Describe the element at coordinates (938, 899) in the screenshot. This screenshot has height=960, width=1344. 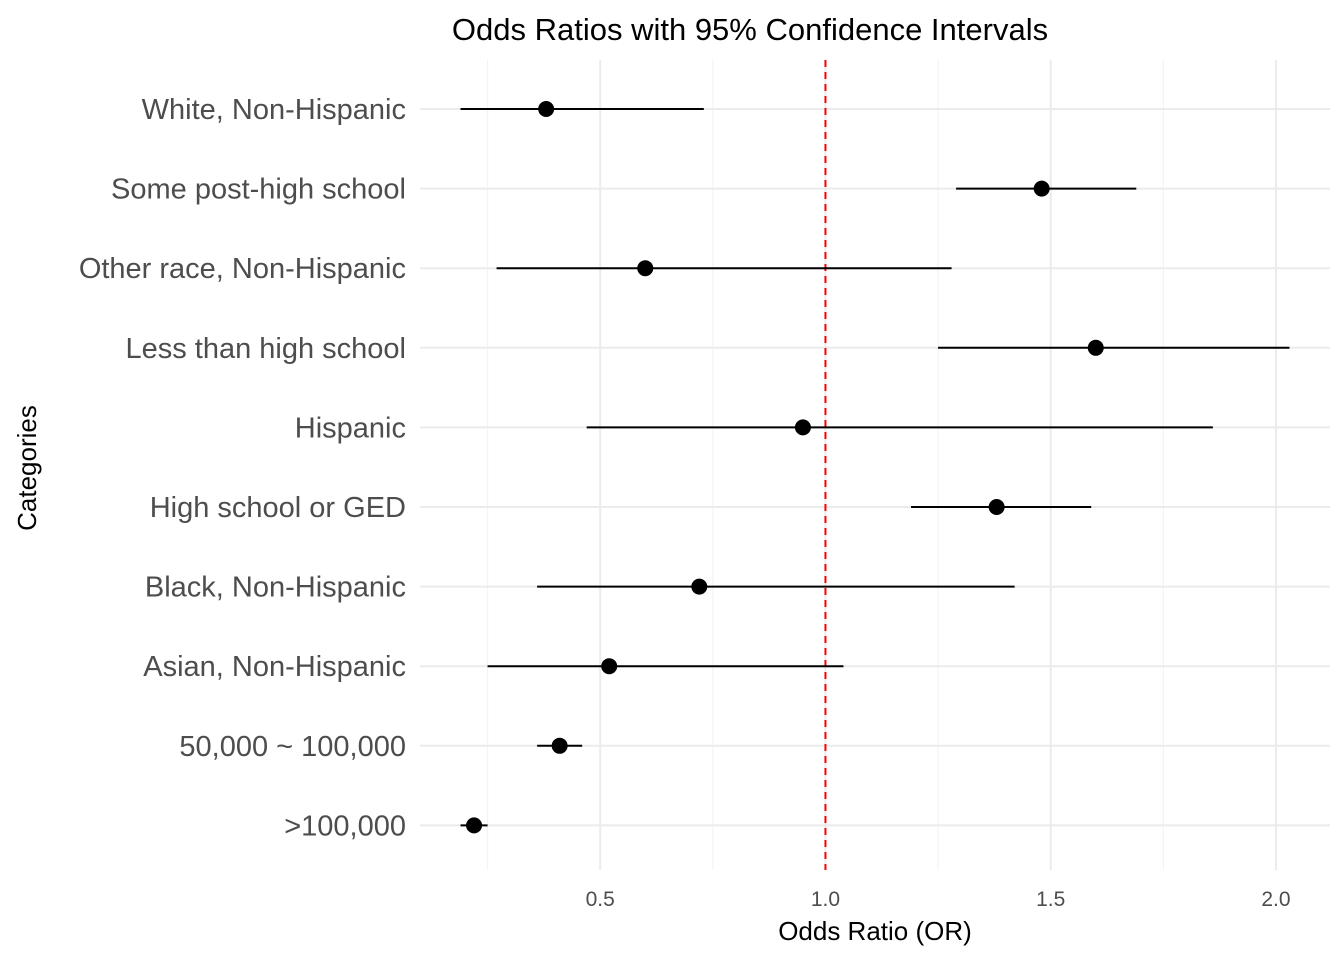
I see `x-tick-labels: 0.5 1.0 1.5 2.0` at that location.